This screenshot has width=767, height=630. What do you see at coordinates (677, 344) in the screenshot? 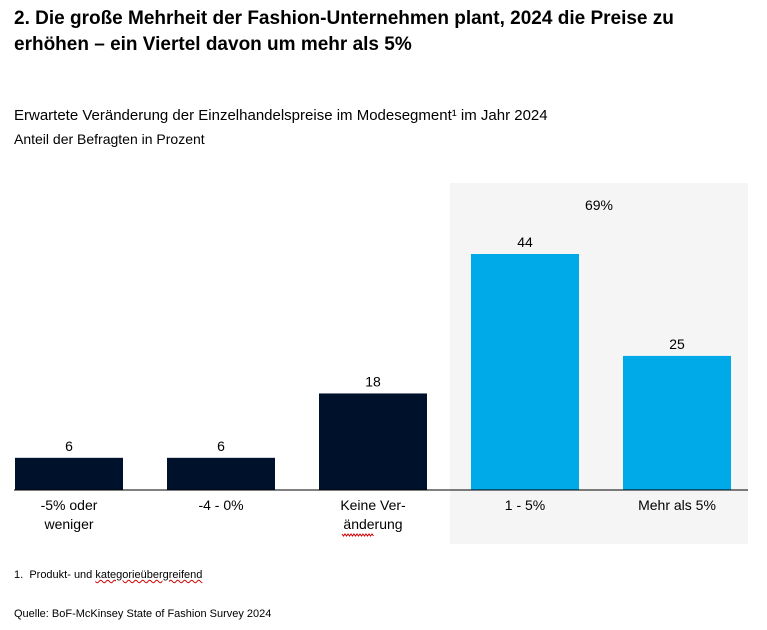
I see `data-label-5: 25` at bounding box center [677, 344].